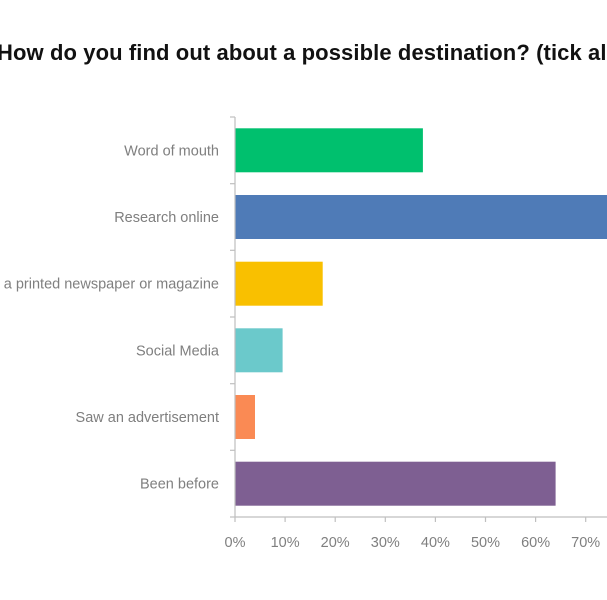  I want to click on x-tick-label-0: 0%, so click(235, 543).